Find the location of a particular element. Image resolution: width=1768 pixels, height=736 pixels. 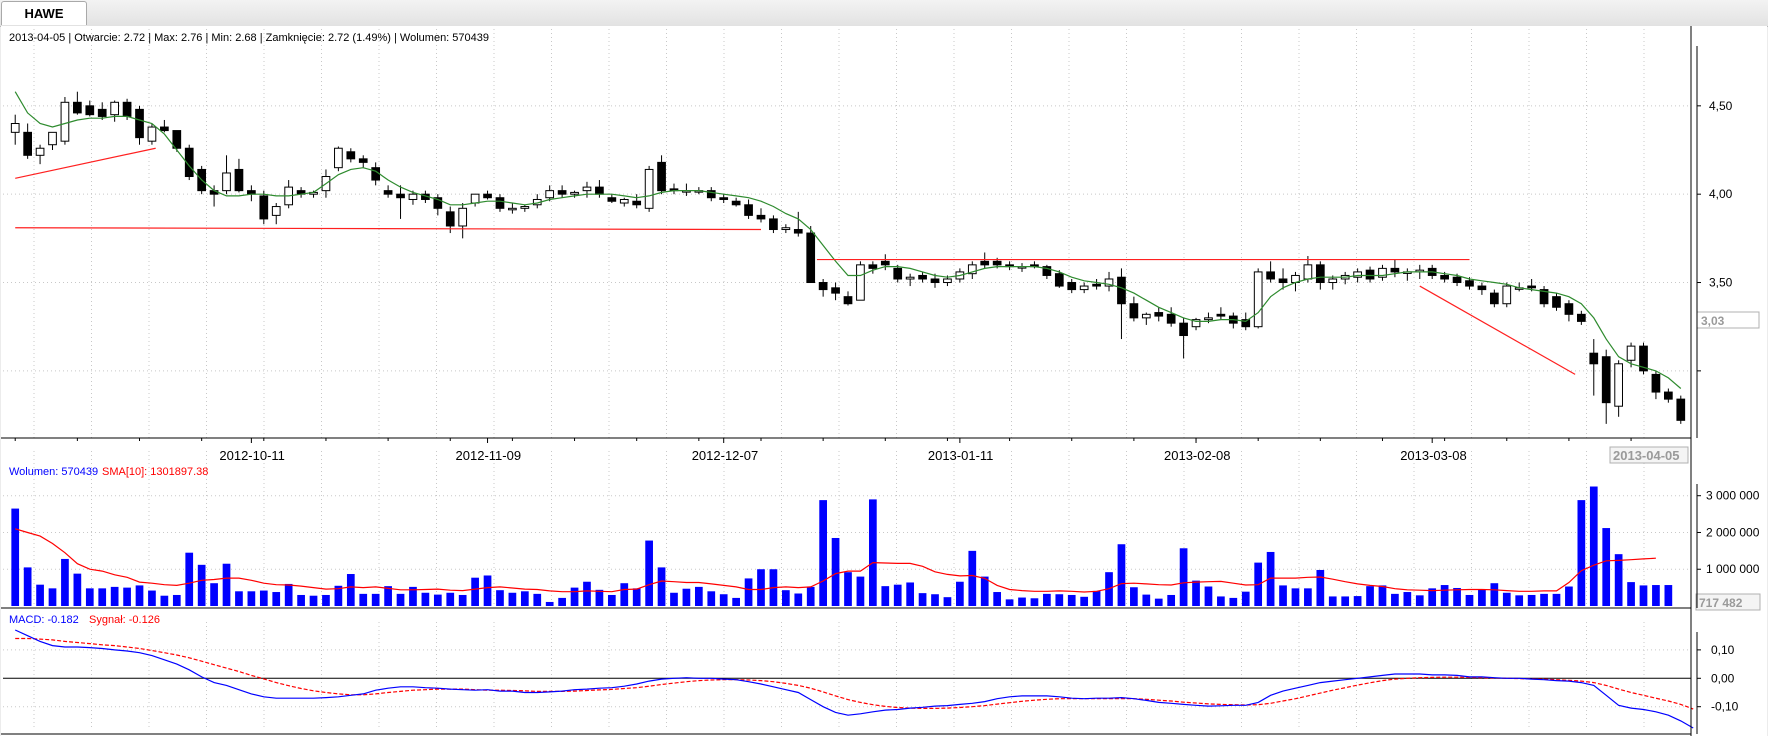

tab-hawe: HAWE is located at coordinates (44, 13).